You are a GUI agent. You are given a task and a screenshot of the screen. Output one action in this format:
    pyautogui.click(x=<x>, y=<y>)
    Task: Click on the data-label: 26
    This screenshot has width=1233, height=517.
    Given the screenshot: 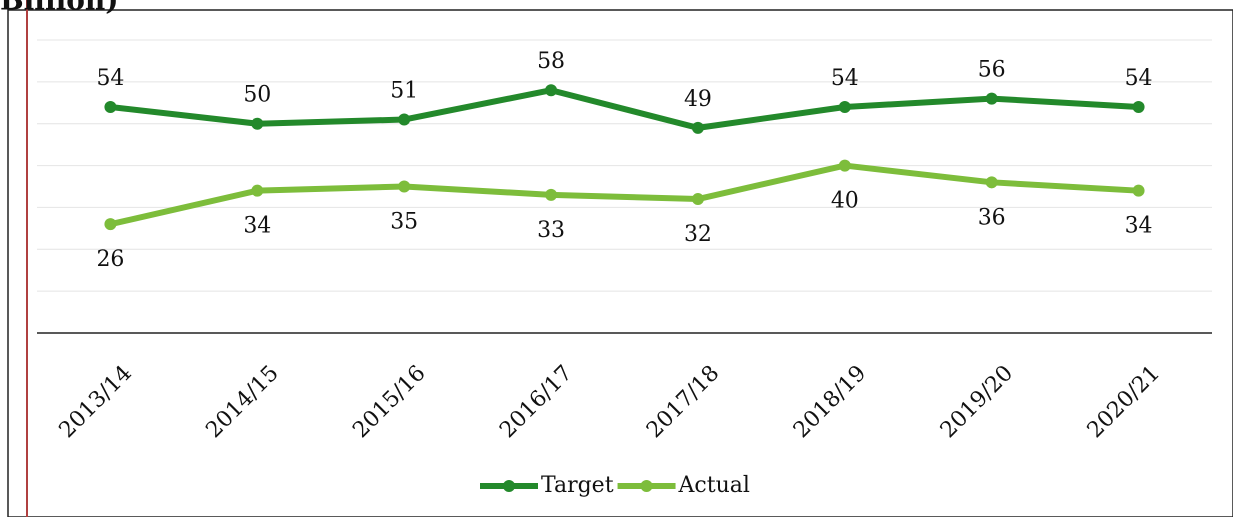 What is the action you would take?
    pyautogui.click(x=110, y=259)
    